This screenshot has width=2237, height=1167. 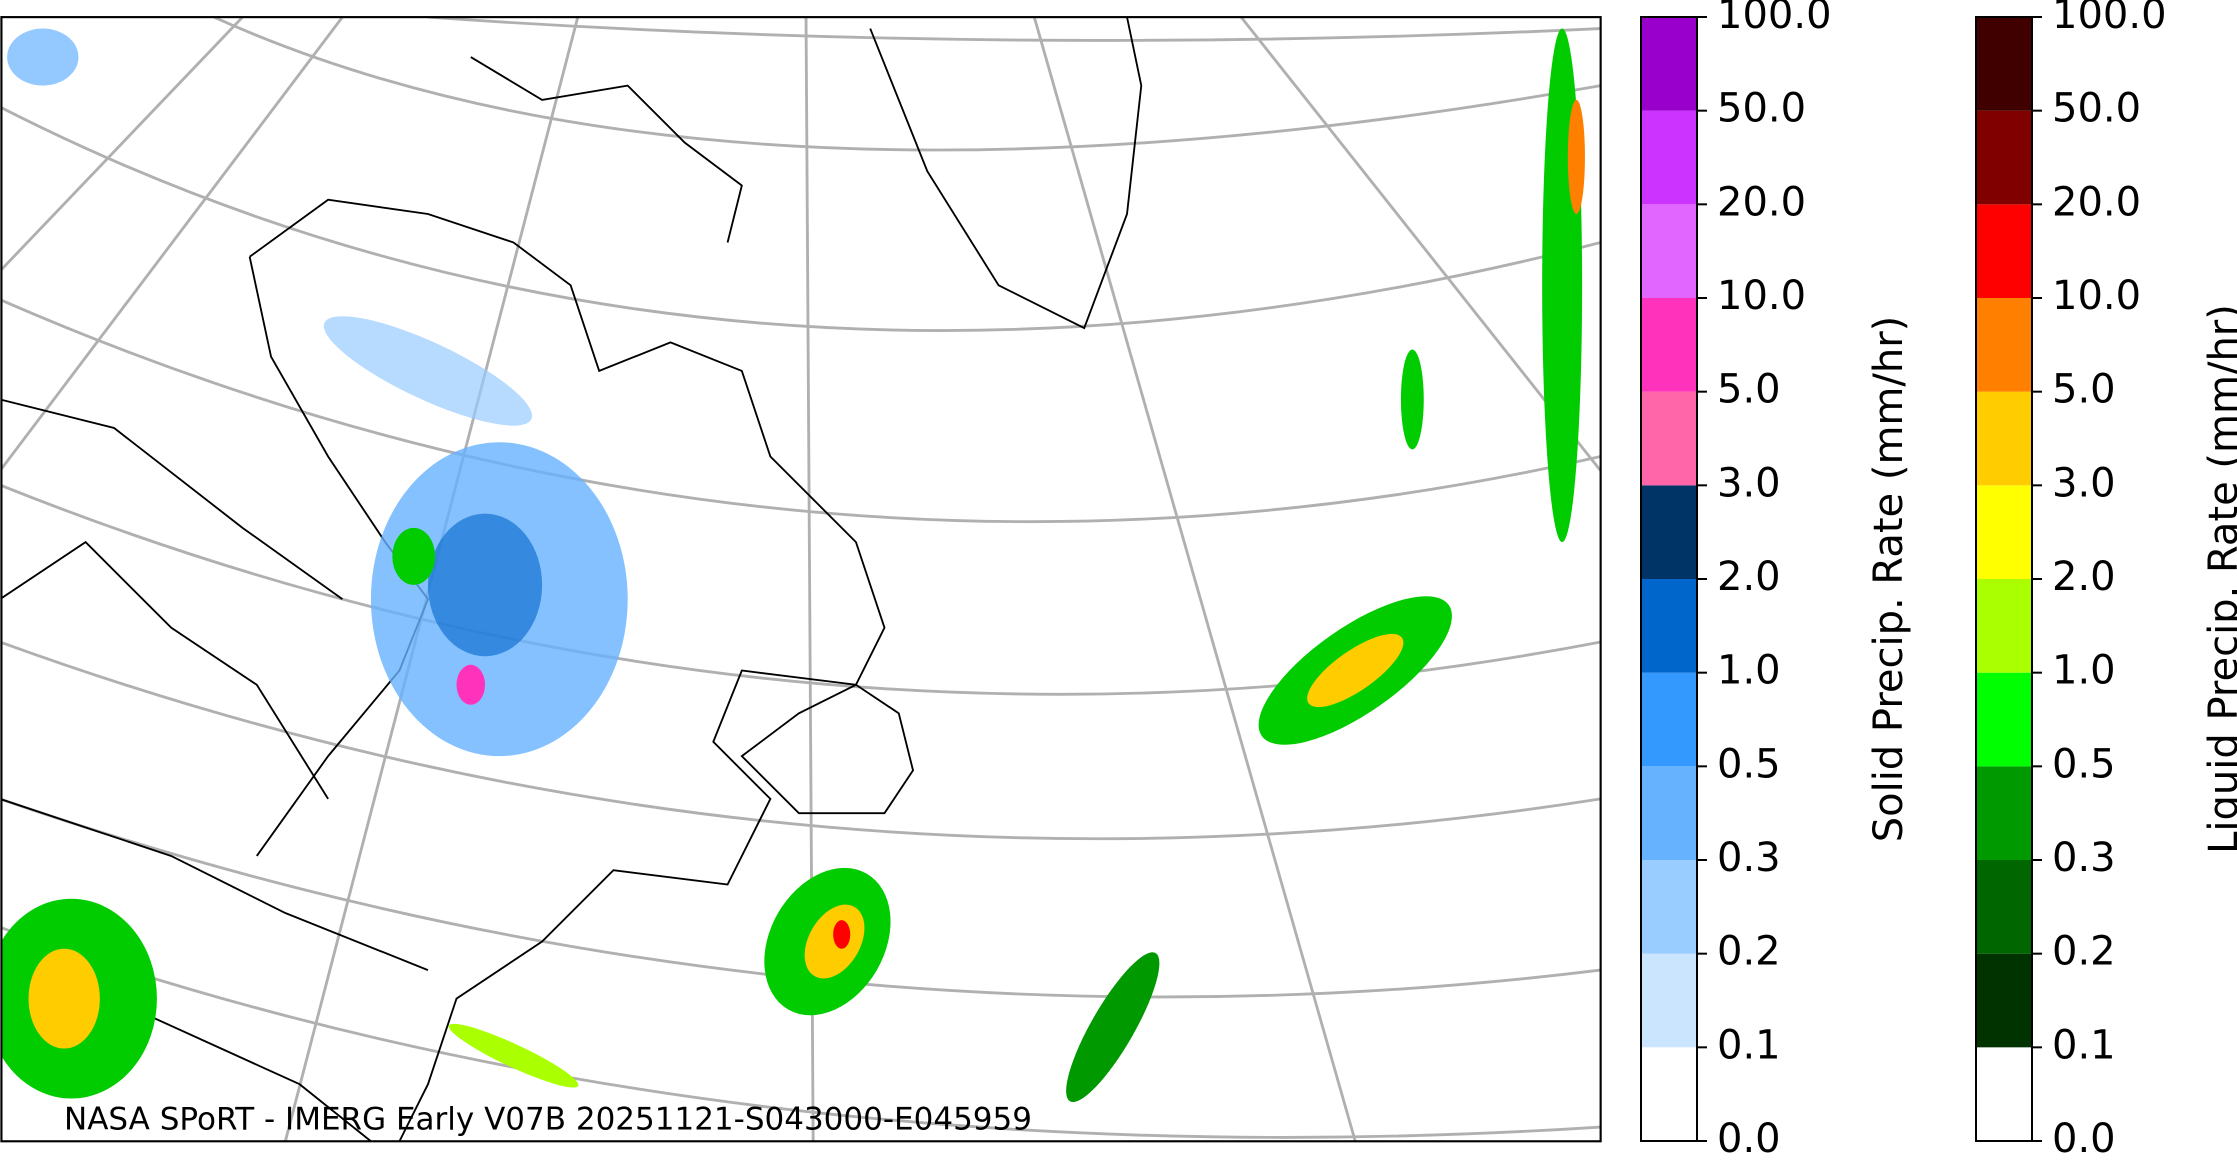 What do you see at coordinates (2219, 579) in the screenshot?
I see `colorbar-label: Liquid Precip. Rate (mm/hr)` at bounding box center [2219, 579].